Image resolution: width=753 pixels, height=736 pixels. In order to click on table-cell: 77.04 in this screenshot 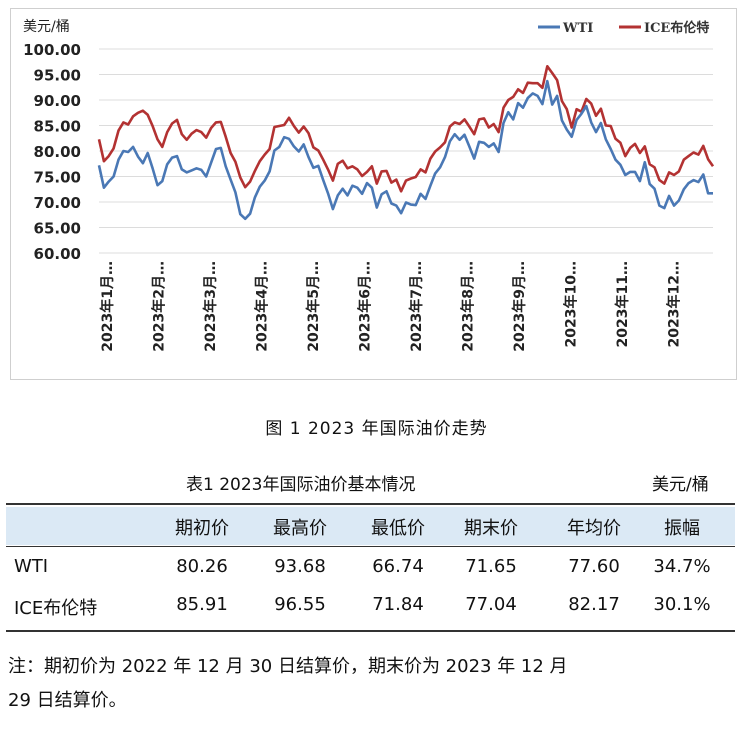, I will do `click(491, 604)`.